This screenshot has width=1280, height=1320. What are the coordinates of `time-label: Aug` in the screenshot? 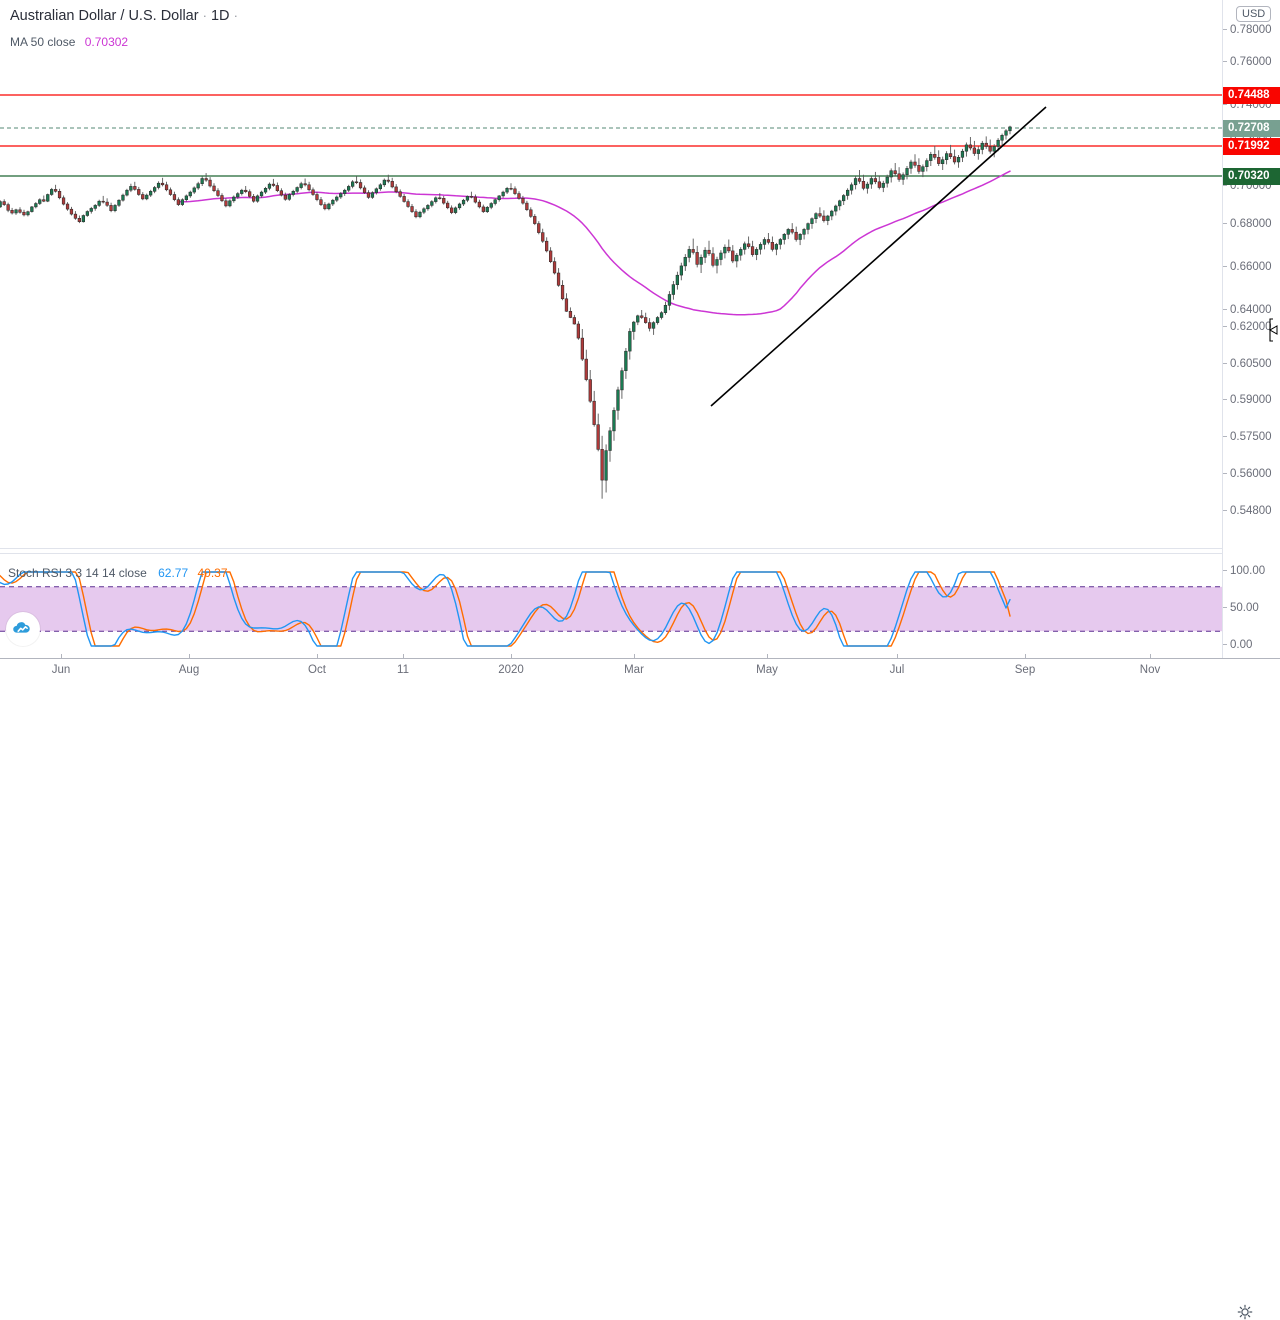 It's located at (189, 670).